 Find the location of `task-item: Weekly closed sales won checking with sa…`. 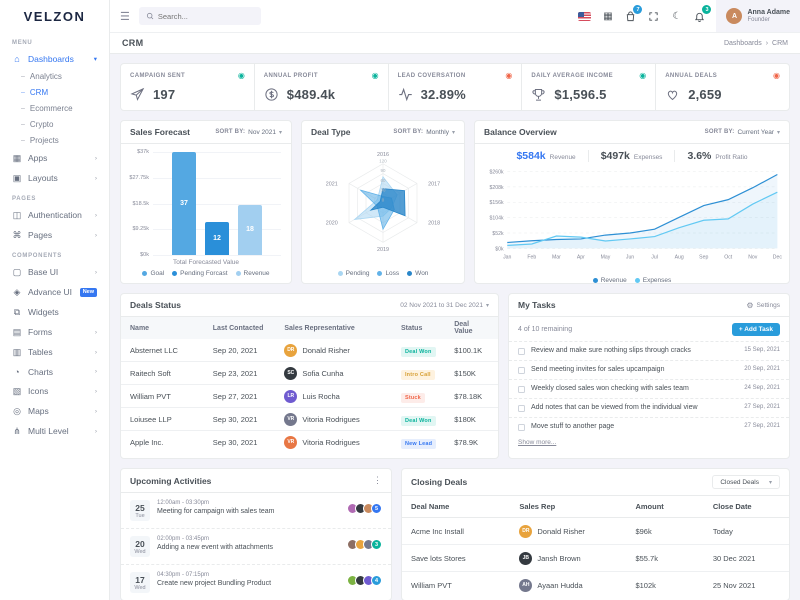

task-item: Weekly closed sales won checking with sa… is located at coordinates (649, 388).